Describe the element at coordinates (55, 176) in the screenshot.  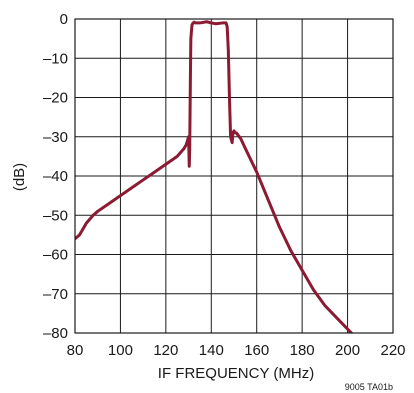
I see `y-tick-label-neg40: –40` at that location.